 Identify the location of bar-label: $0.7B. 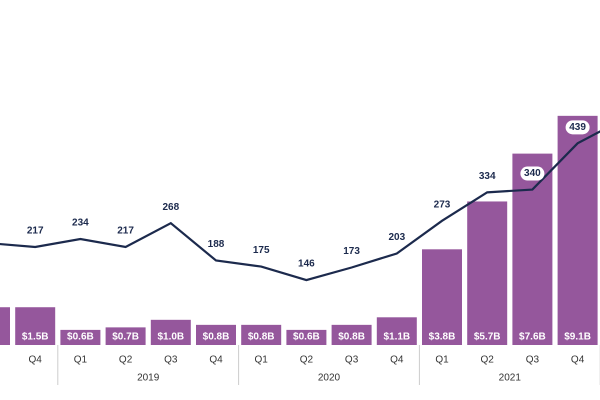
(125, 337).